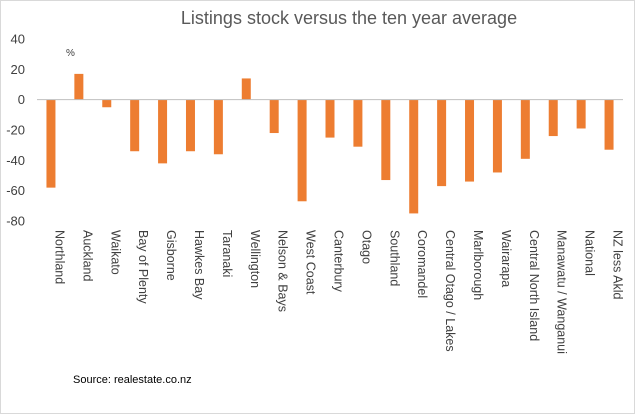 Image resolution: width=635 pixels, height=415 pixels. What do you see at coordinates (311, 262) in the screenshot?
I see `x-tick-label: West Coast` at bounding box center [311, 262].